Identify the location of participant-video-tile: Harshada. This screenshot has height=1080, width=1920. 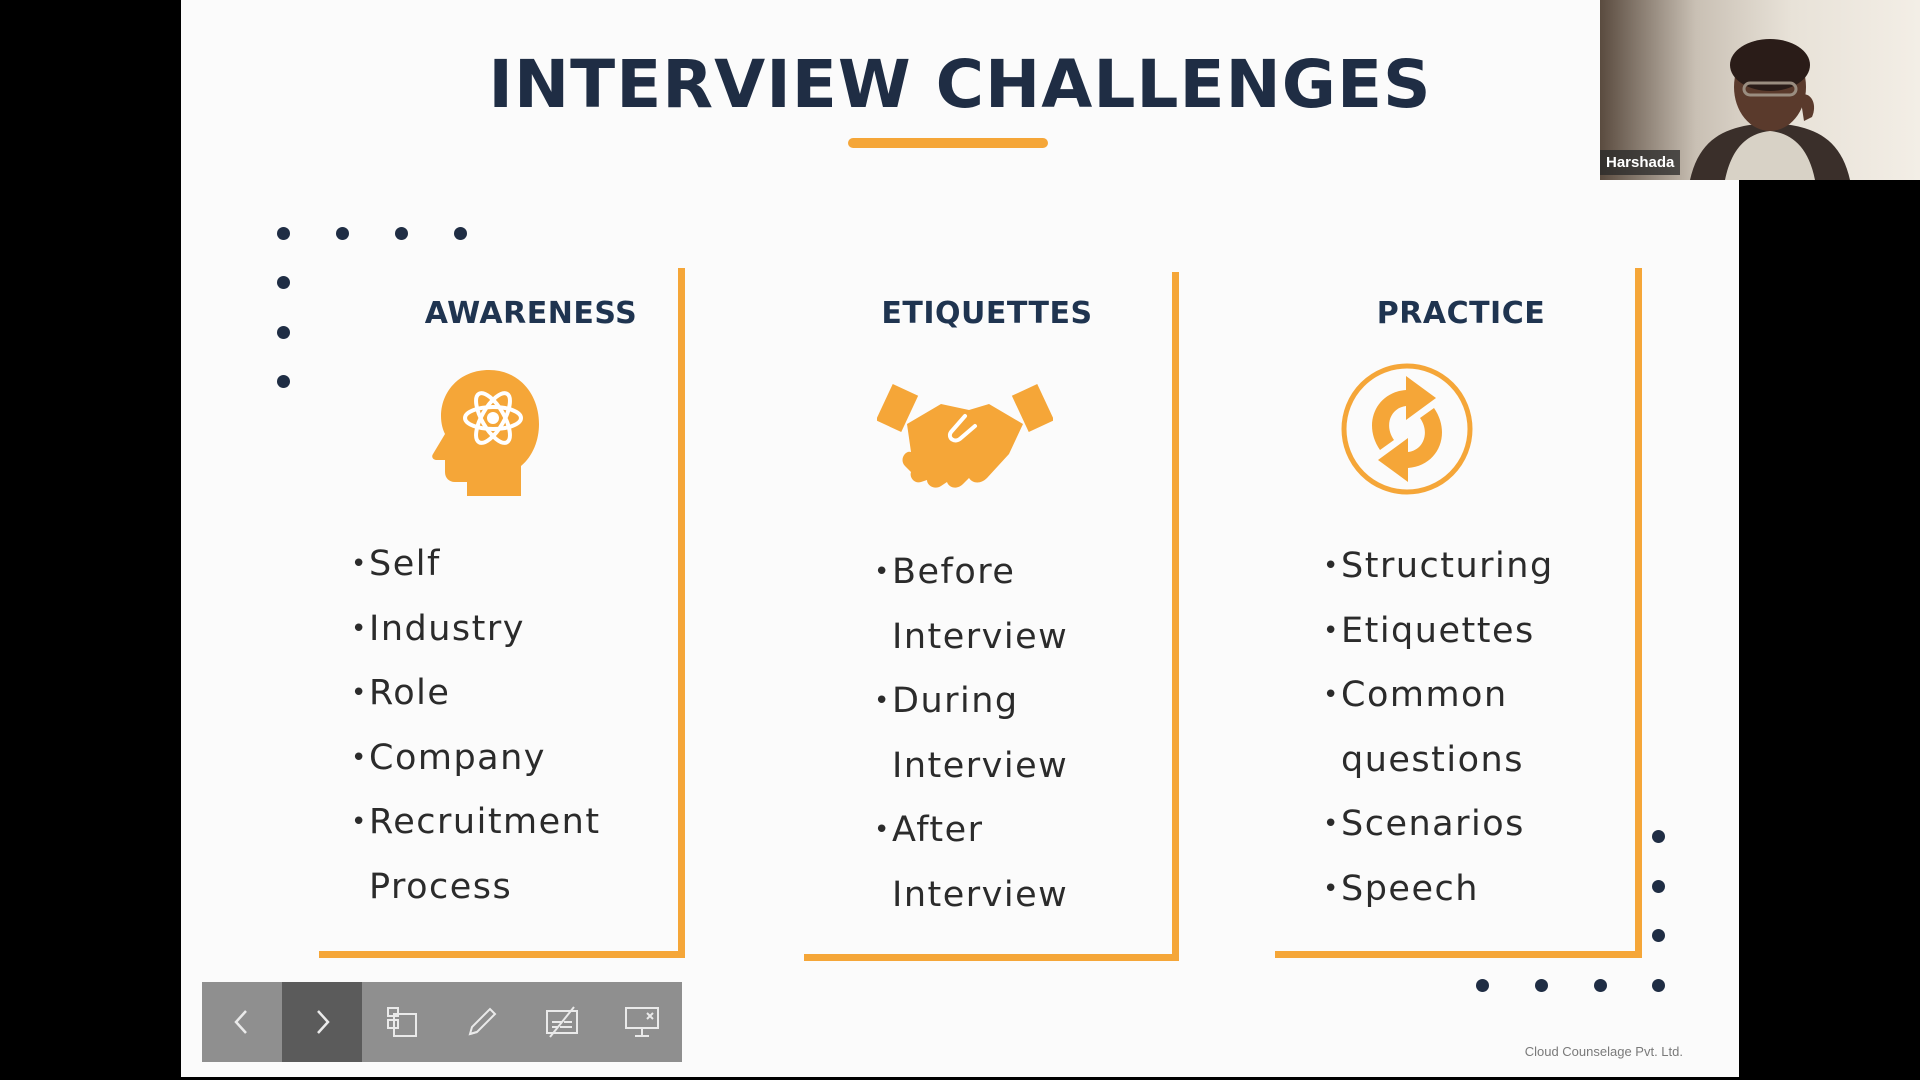
(1760, 90).